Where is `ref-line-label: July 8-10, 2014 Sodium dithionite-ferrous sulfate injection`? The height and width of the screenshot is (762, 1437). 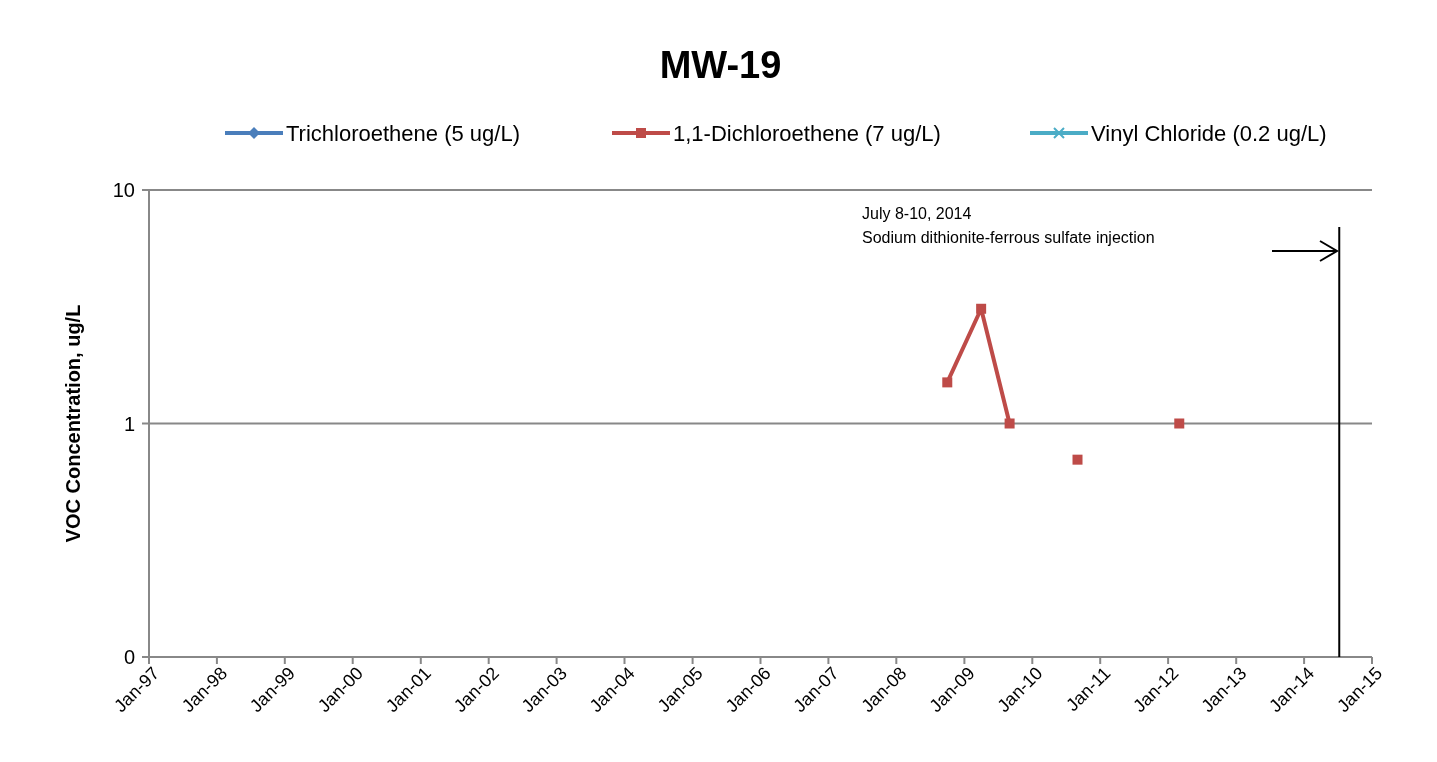
ref-line-label: July 8-10, 2014 Sodium dithionite-ferrous sulfate injection is located at coordinates (1008, 225).